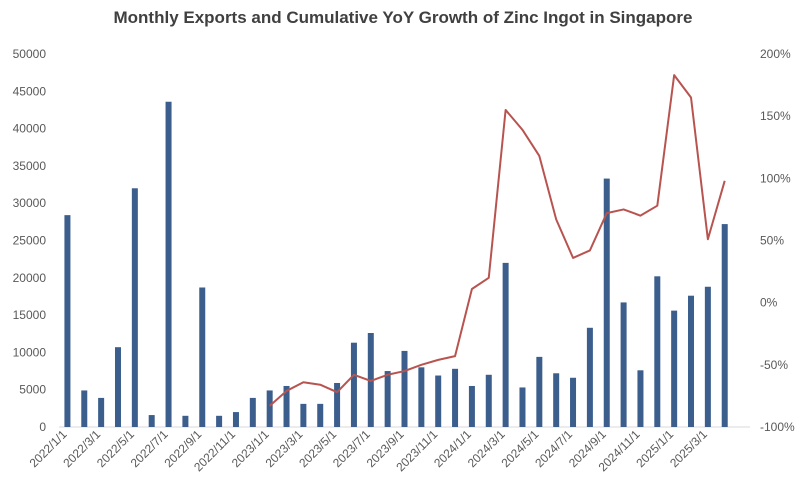  I want to click on y-tick-label: 25000, so click(30, 241).